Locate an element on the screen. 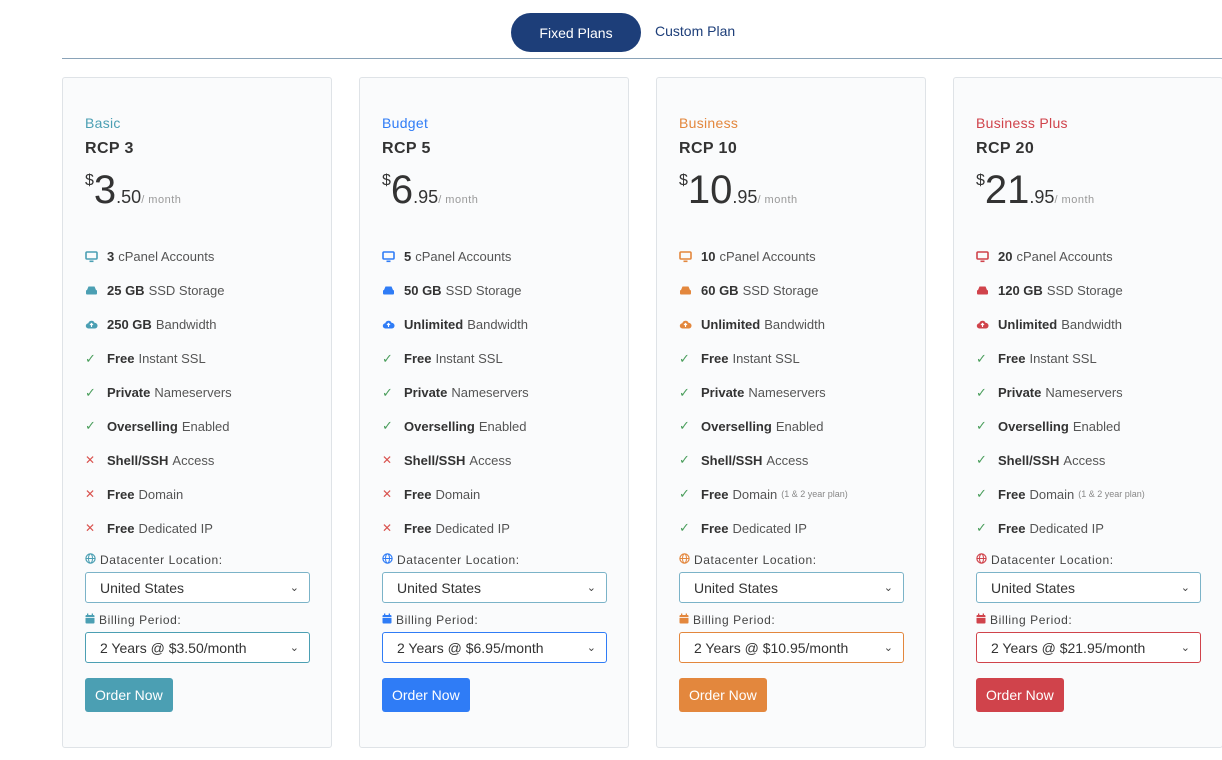 The image size is (1222, 760). feature-highlight: 250 GB is located at coordinates (129, 325).